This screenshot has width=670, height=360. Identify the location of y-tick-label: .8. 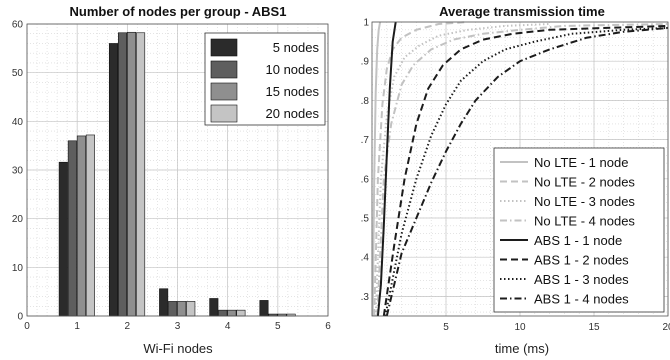
(365, 101).